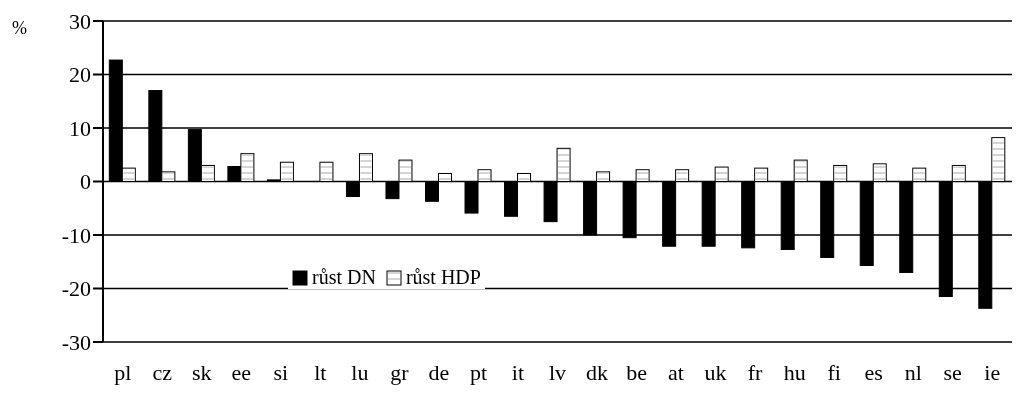 This screenshot has width=1024, height=415. What do you see at coordinates (755, 372) in the screenshot?
I see `x-tick-label: fr` at bounding box center [755, 372].